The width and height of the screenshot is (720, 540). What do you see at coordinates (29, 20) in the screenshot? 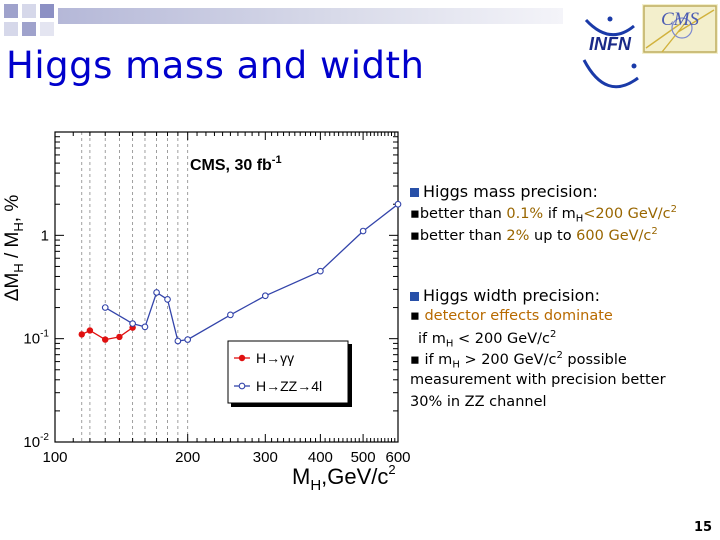
I see `corner-decoration` at bounding box center [29, 20].